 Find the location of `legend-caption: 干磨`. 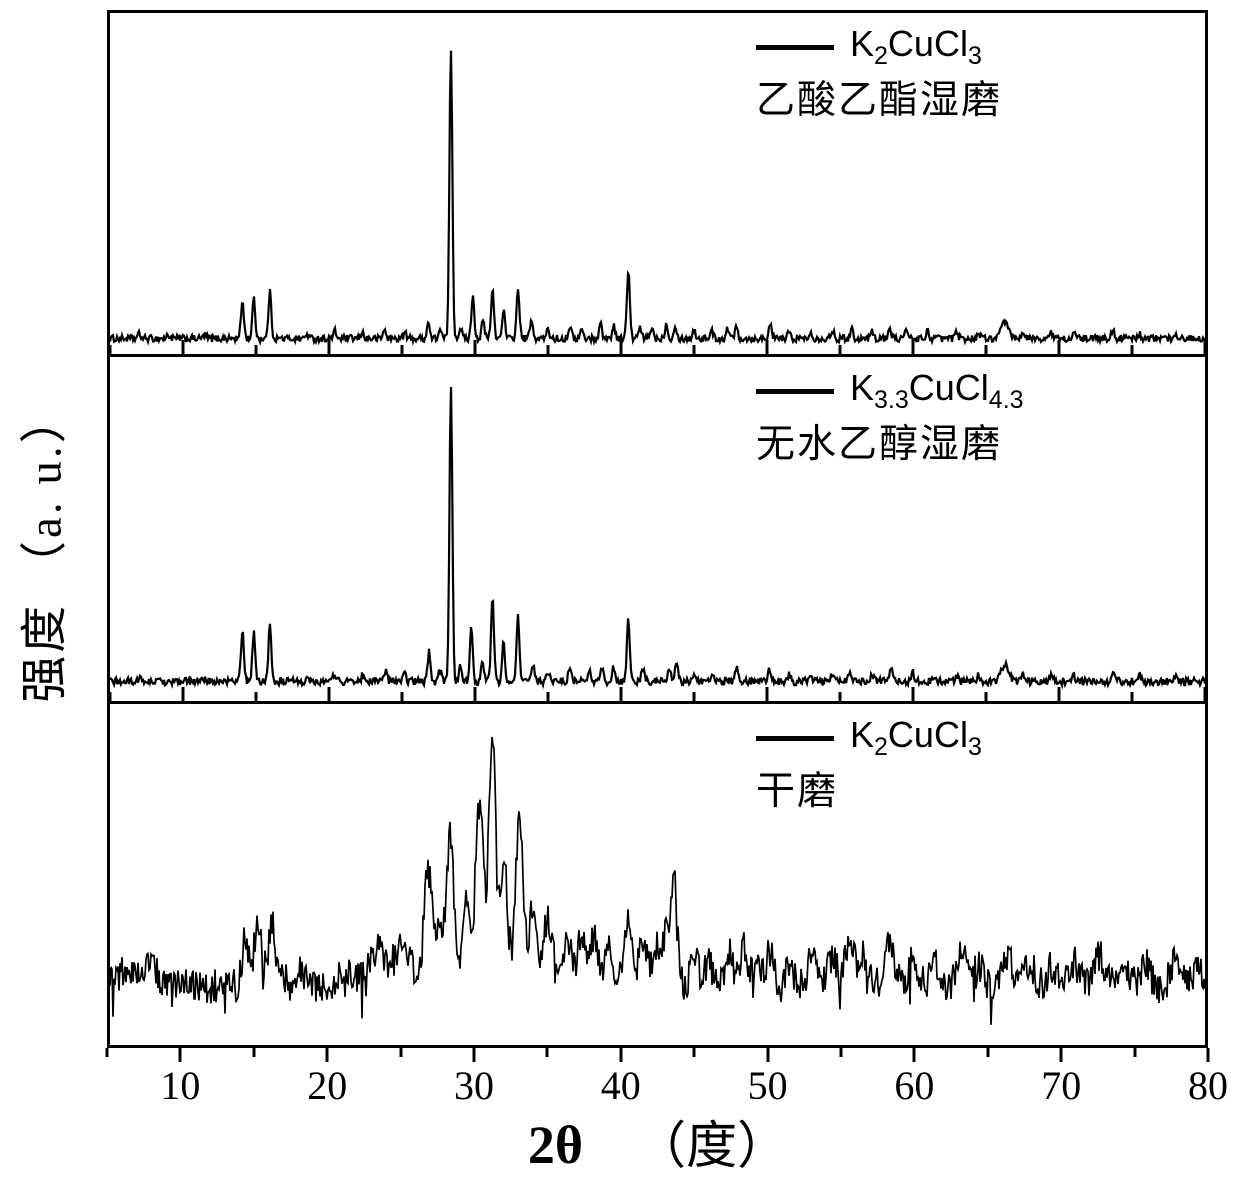

legend-caption: 干磨 is located at coordinates (797, 791).